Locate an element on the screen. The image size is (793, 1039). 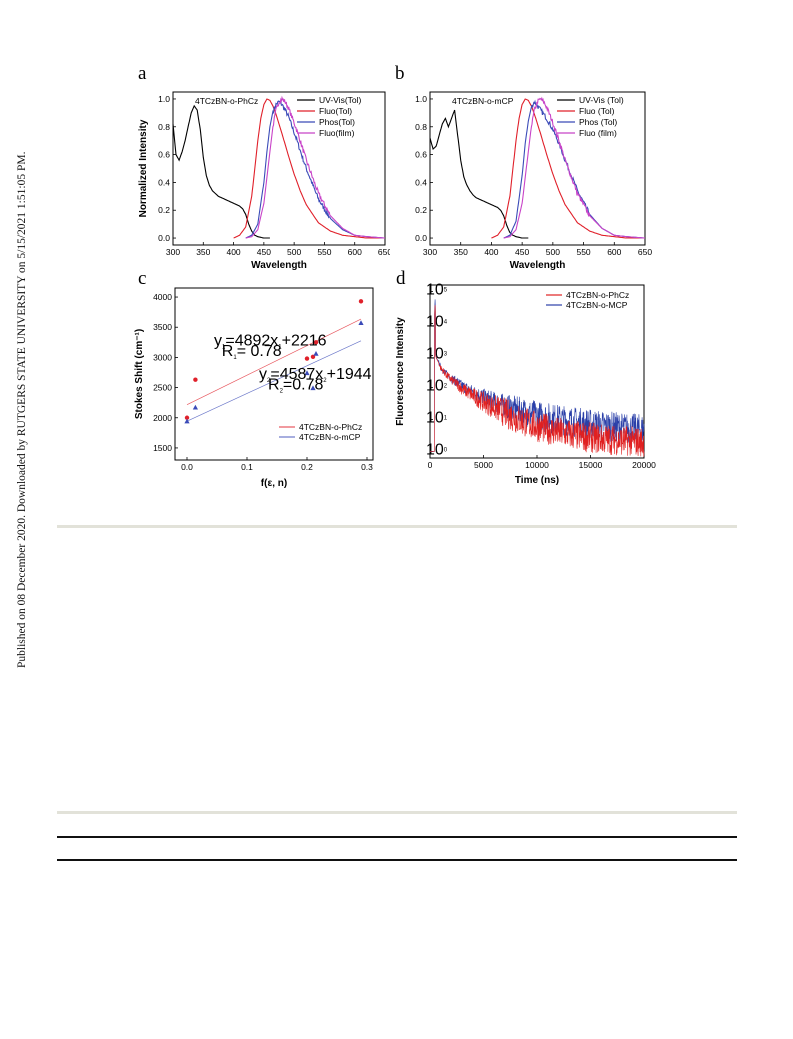
table-rule-top is located at coordinates (397, 837).